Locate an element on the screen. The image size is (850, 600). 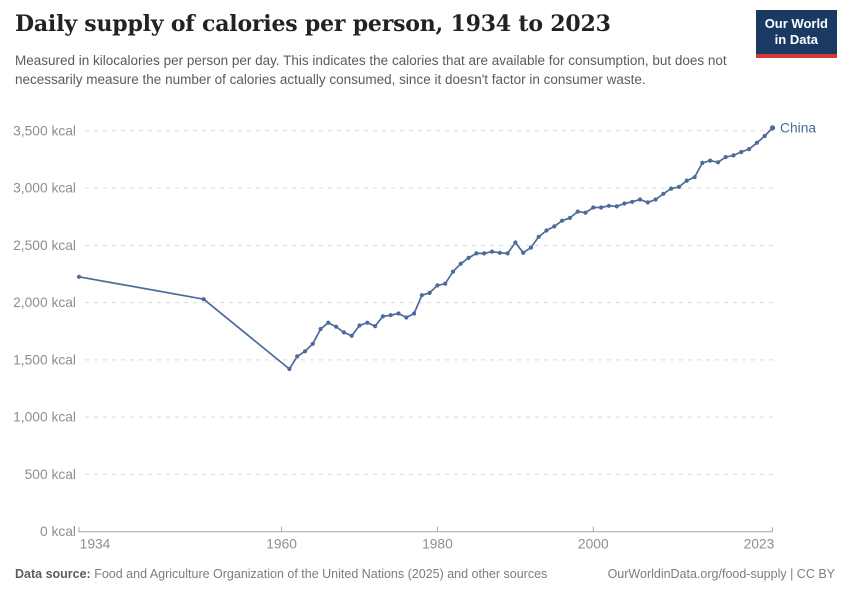
x-axis-label: 1934 is located at coordinates (95, 544).